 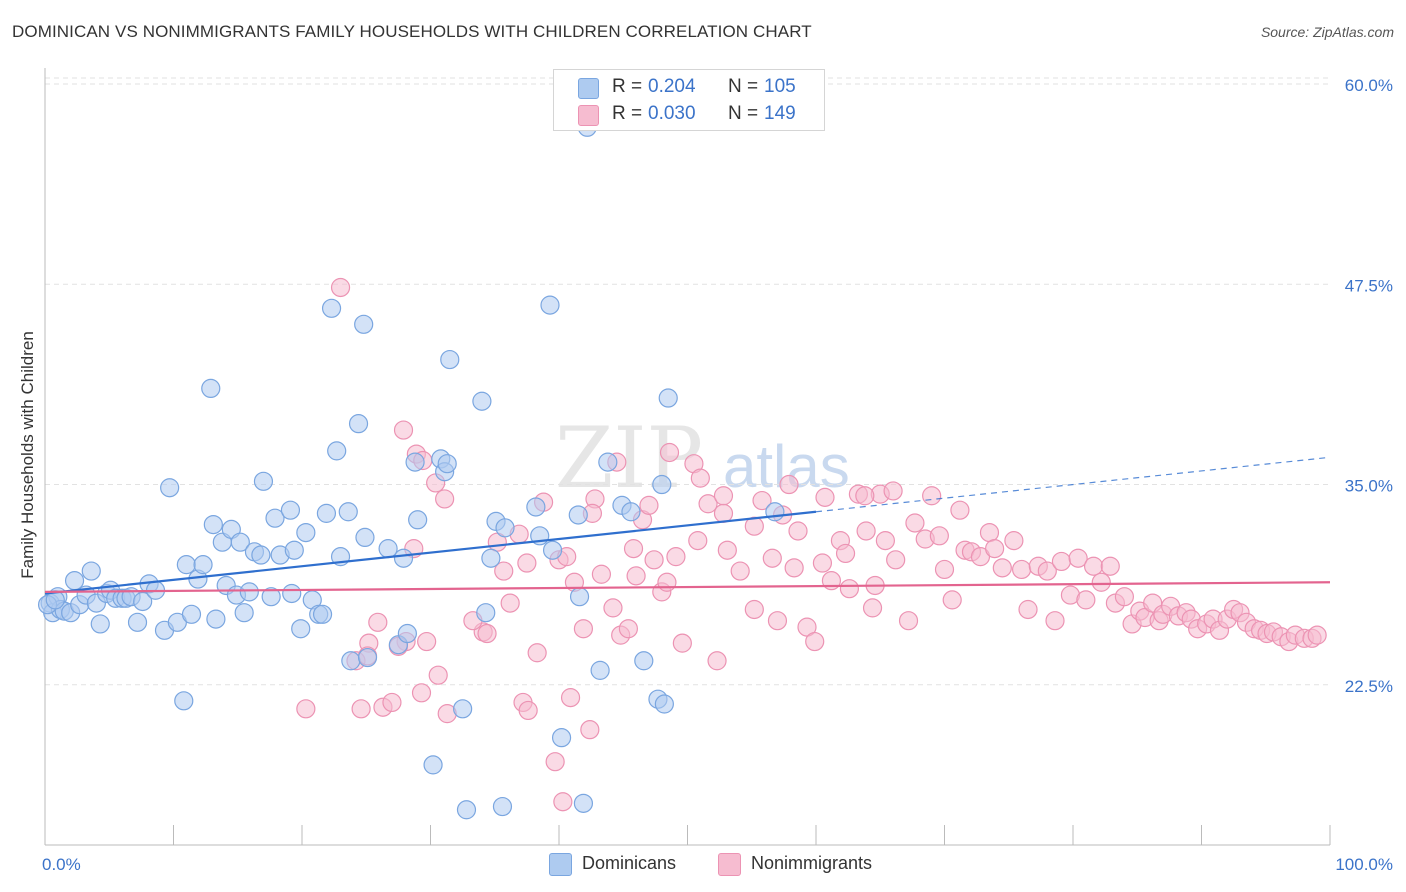 I want to click on watermark: ZIP atlas, so click(x=702, y=458).